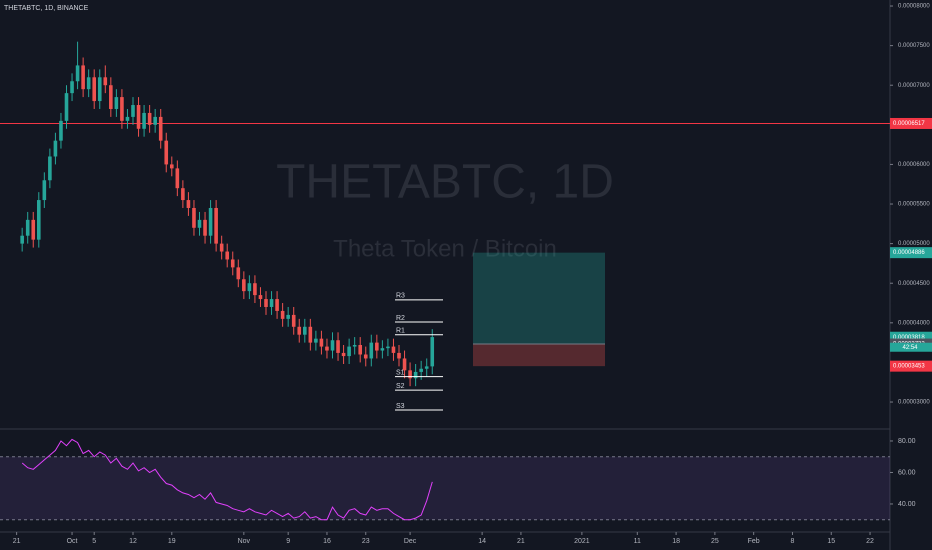 This screenshot has height=550, width=932. Describe the element at coordinates (907, 472) in the screenshot. I see `rsi-tick-label: 60.00` at that location.